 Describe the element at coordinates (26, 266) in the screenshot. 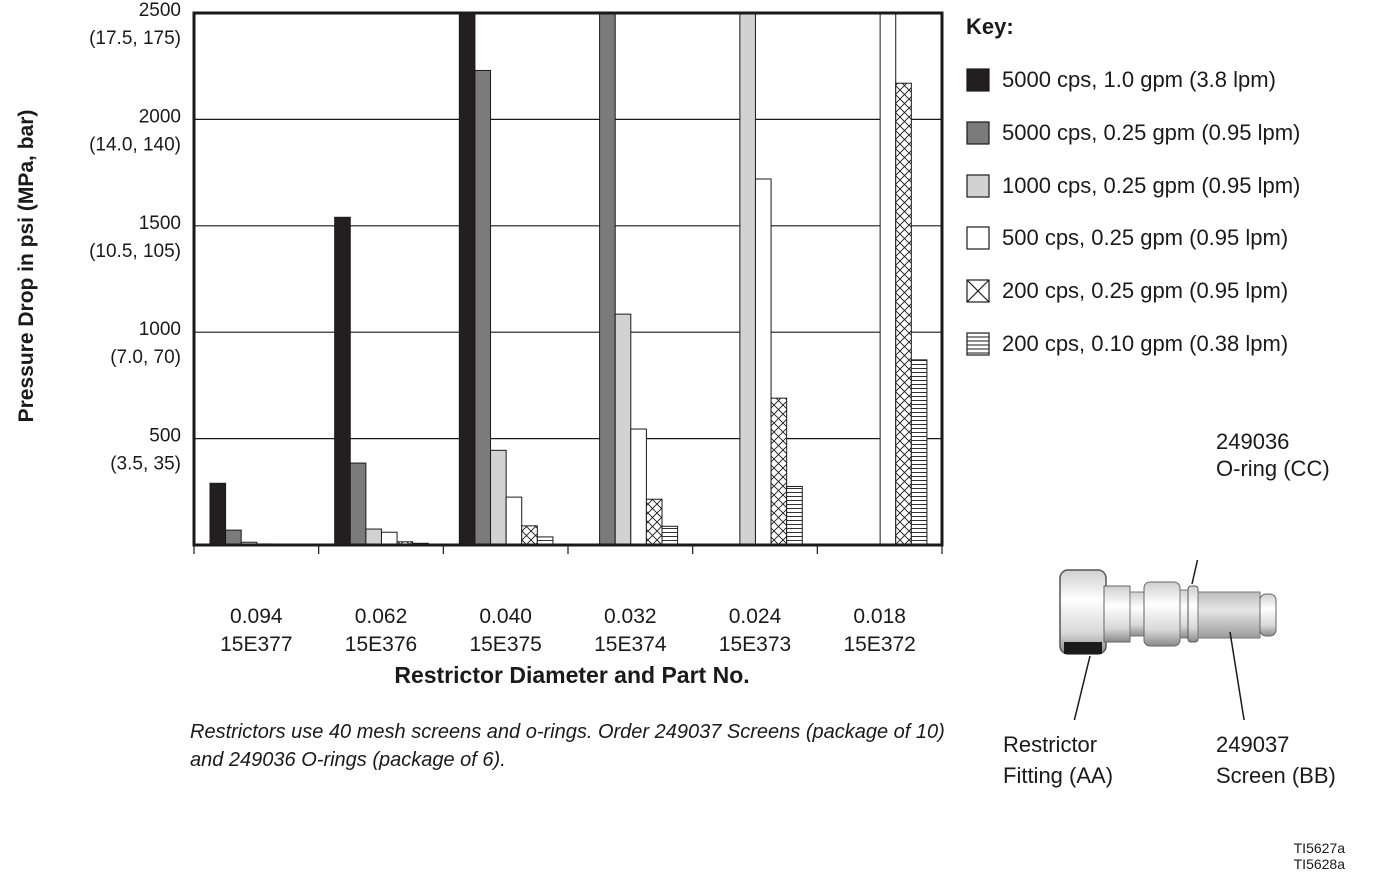

I see `y-axis-title: Pressure Drop in psi (MPa, bar)` at that location.